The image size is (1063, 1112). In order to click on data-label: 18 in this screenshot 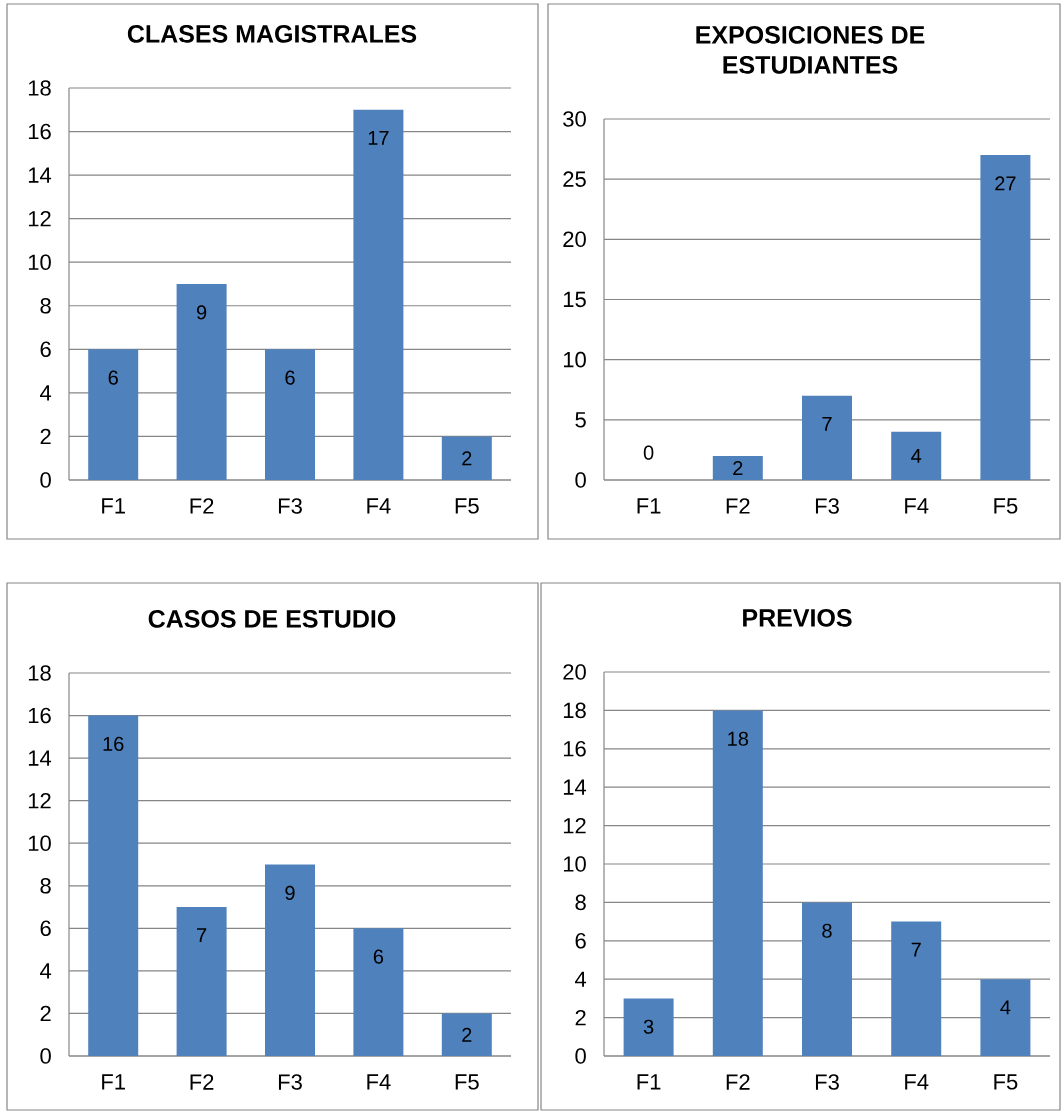, I will do `click(738, 738)`.